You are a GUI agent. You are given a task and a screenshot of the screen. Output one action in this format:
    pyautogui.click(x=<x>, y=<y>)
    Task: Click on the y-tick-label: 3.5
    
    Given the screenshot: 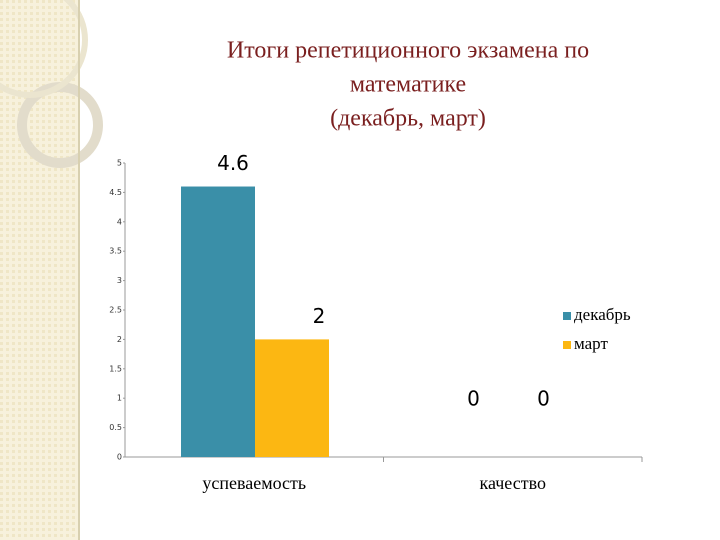 What is the action you would take?
    pyautogui.click(x=115, y=251)
    